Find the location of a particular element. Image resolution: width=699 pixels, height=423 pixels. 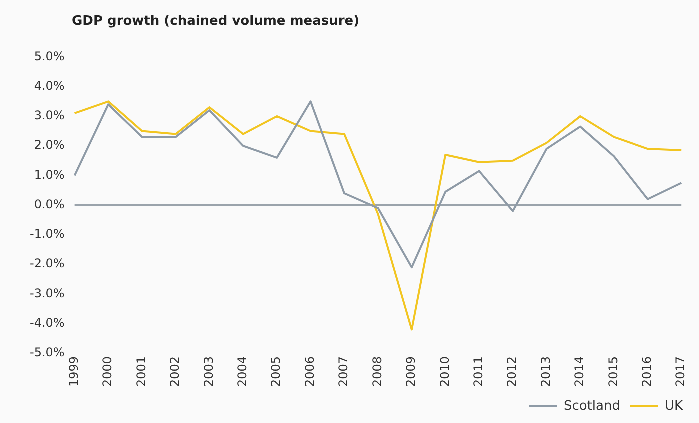

y-tick-label: 5.0% is located at coordinates (49, 56).